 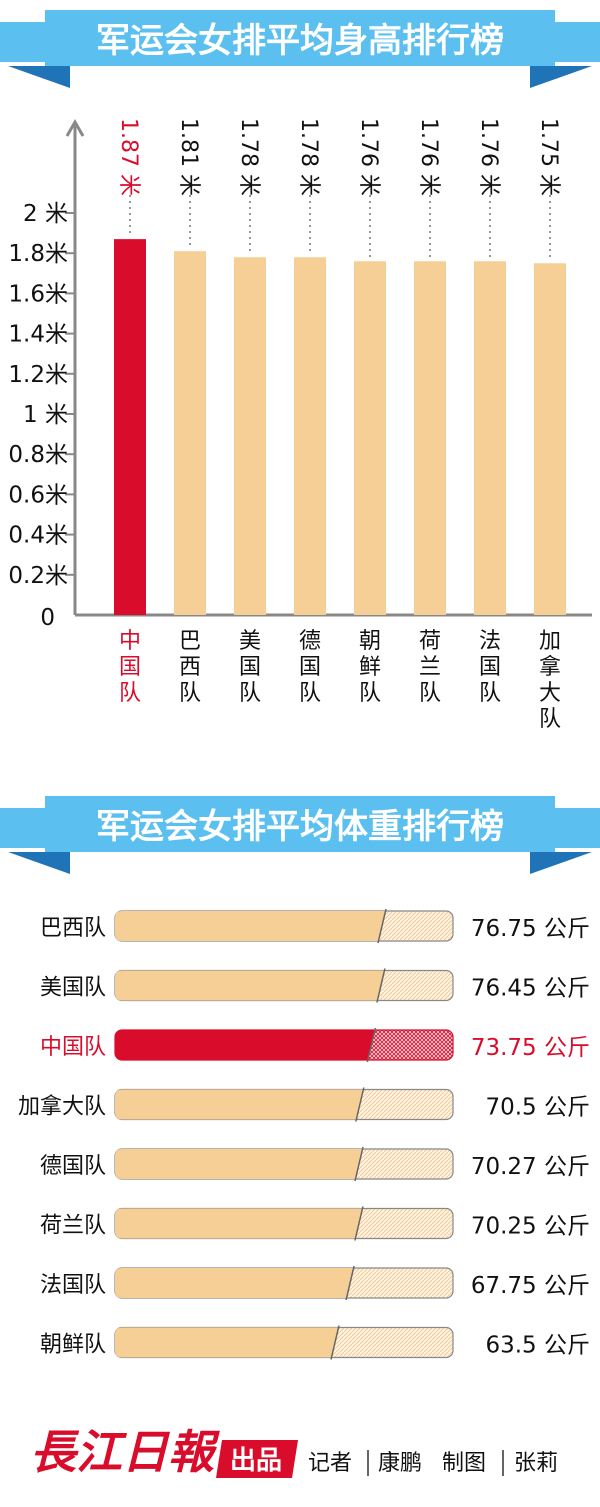 I want to click on height-chart-title: 军运会女排平均身高排行榜, so click(x=300, y=41).